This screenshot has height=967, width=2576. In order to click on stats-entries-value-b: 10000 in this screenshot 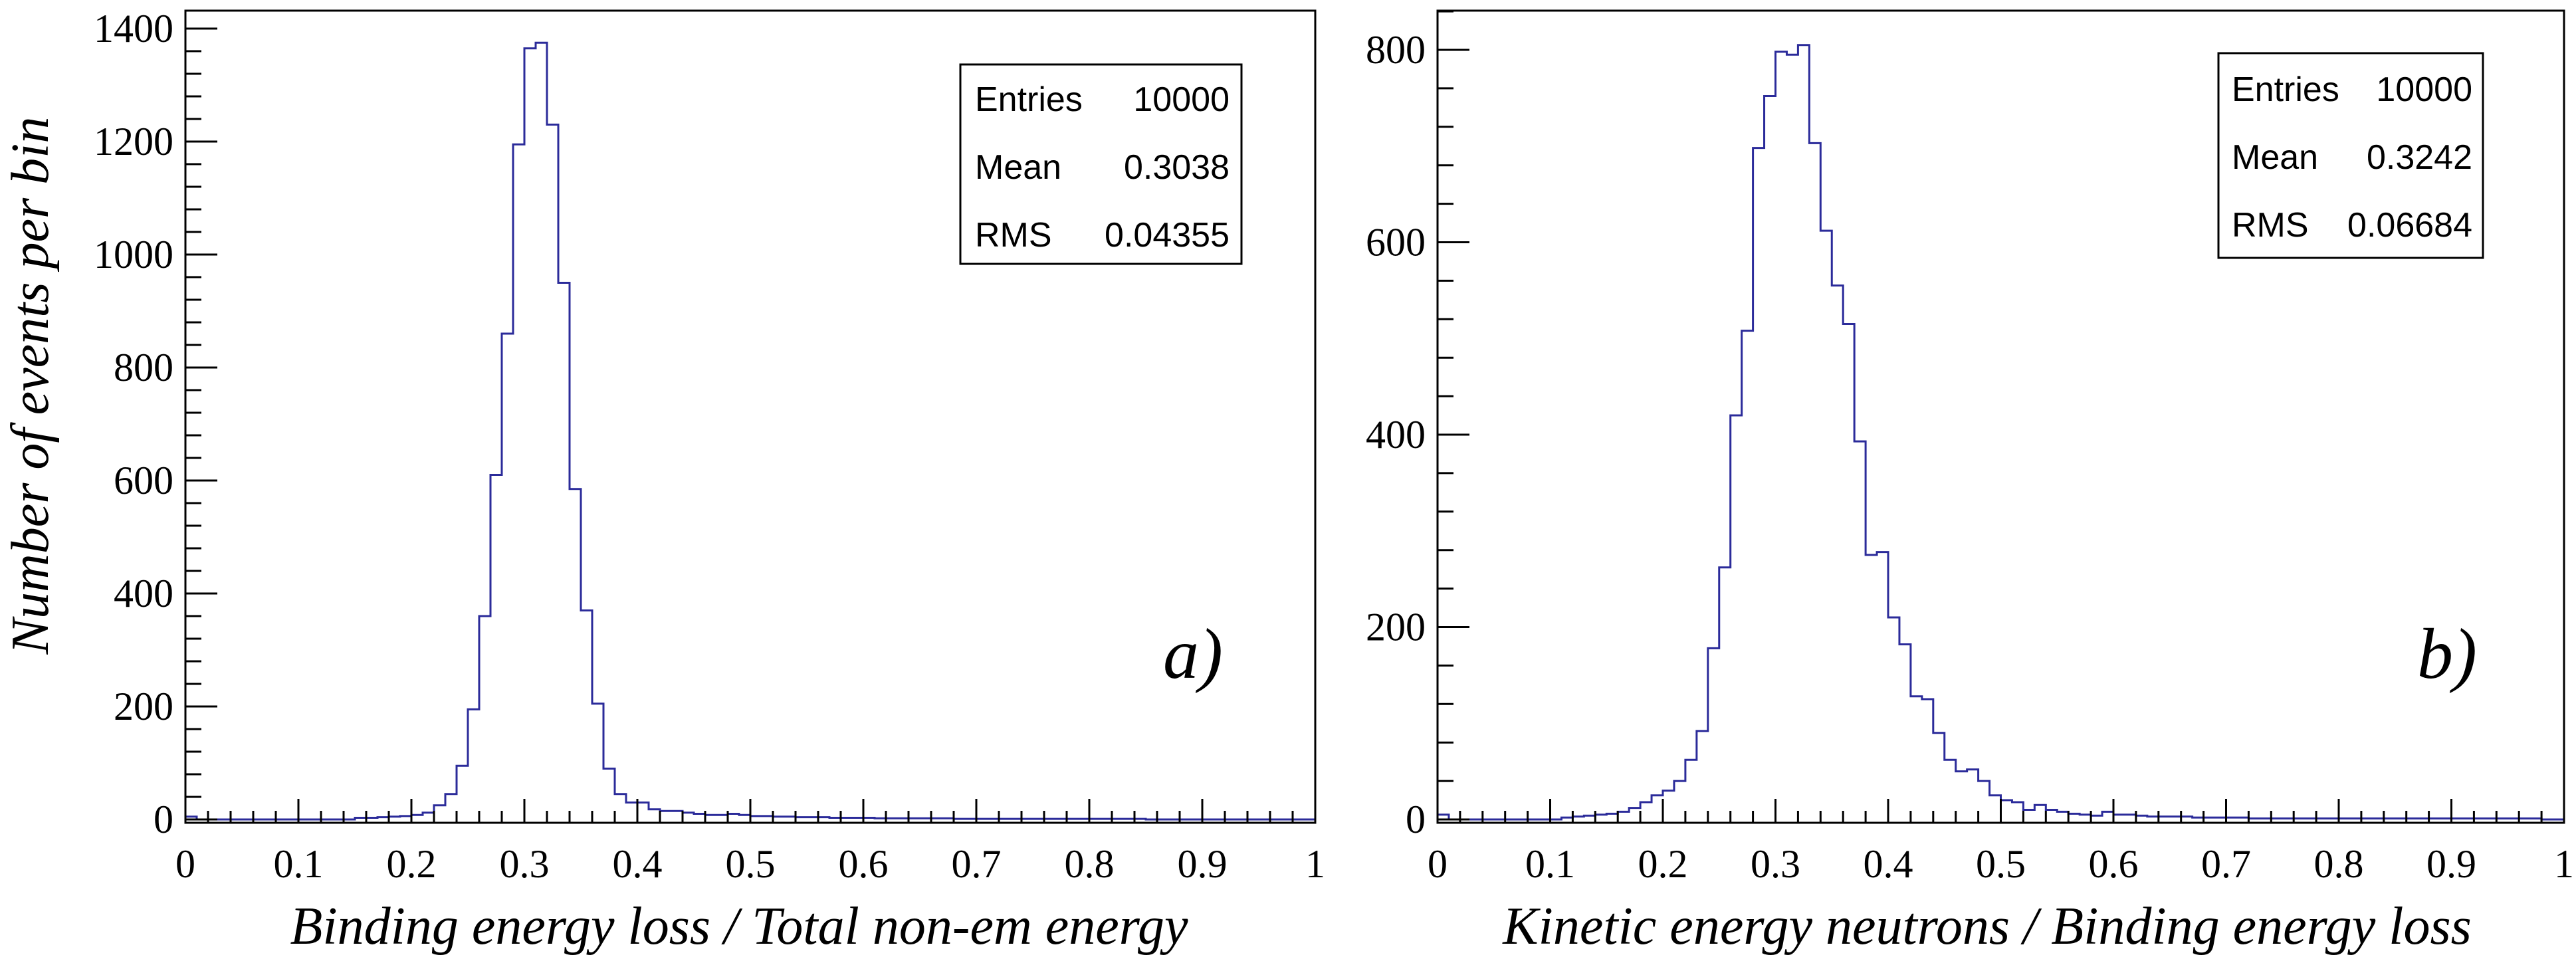, I will do `click(2424, 89)`.